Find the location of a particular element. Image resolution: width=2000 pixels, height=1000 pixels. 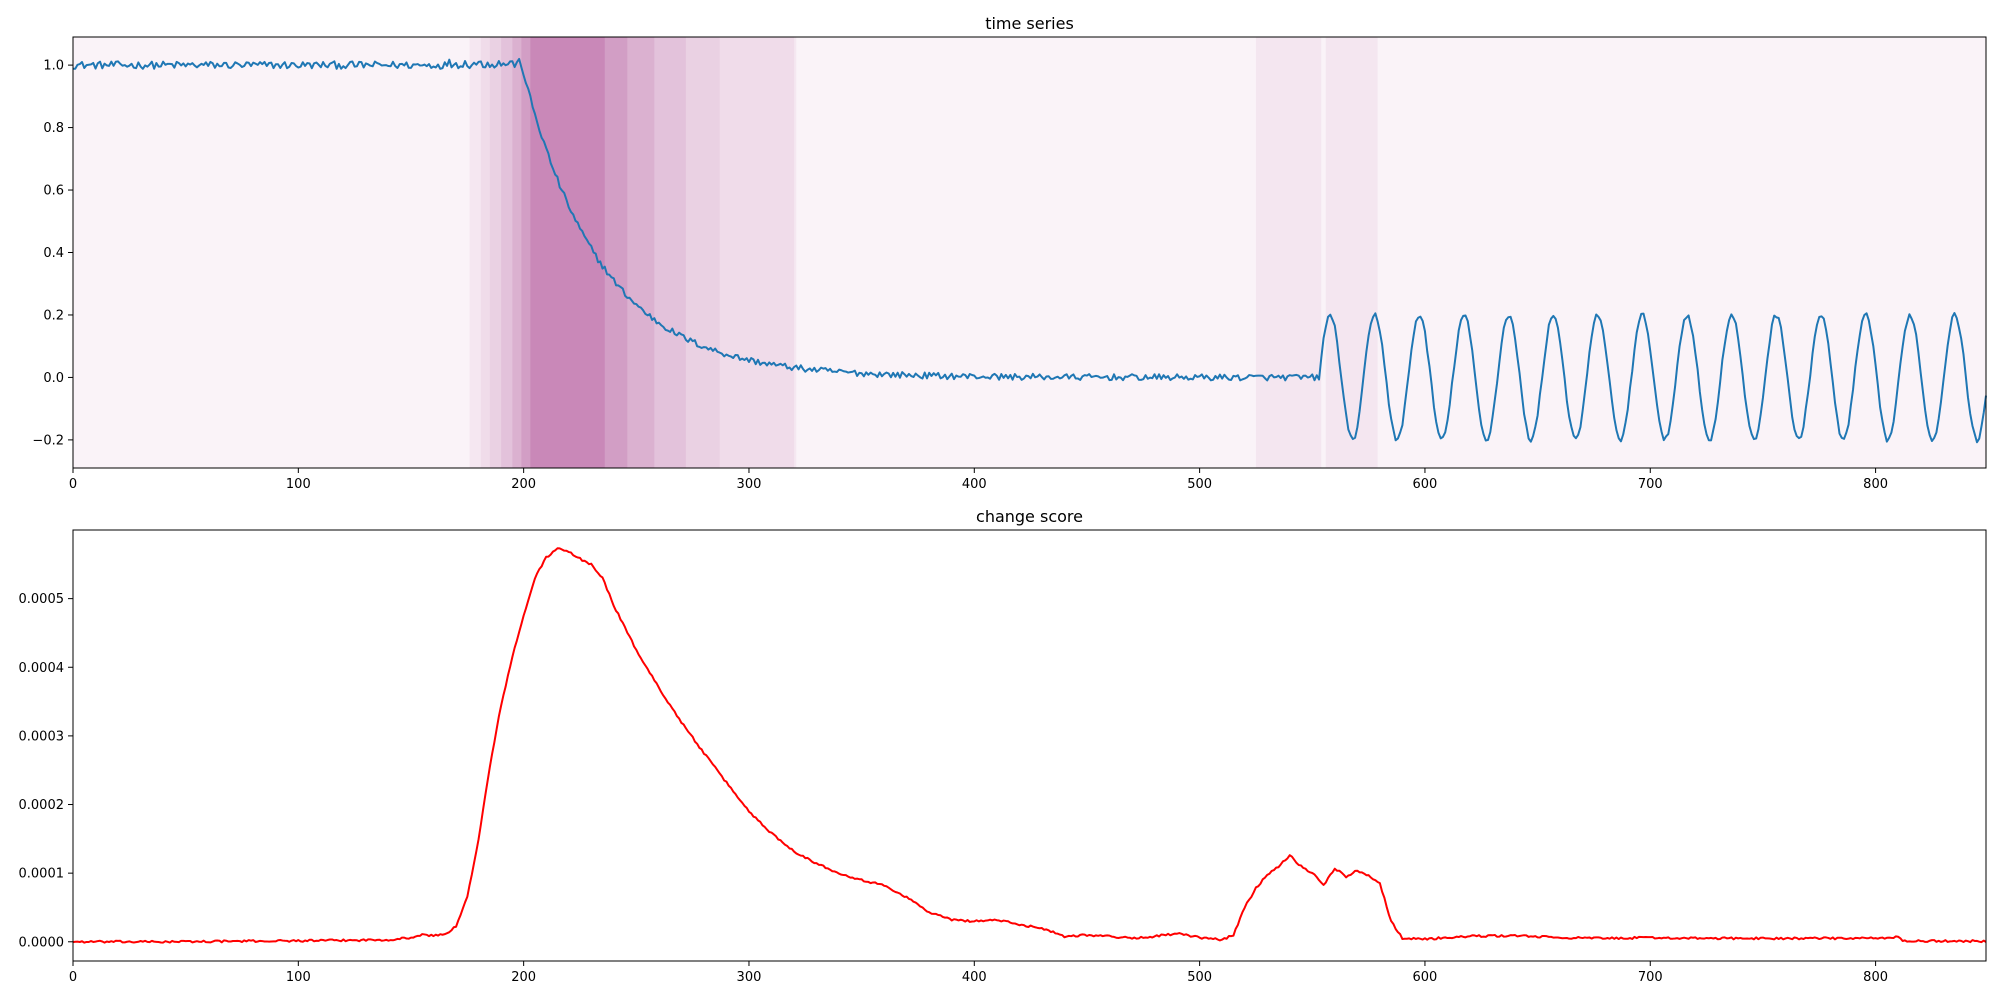

y-tick-label: 1.0 is located at coordinates (53, 66).